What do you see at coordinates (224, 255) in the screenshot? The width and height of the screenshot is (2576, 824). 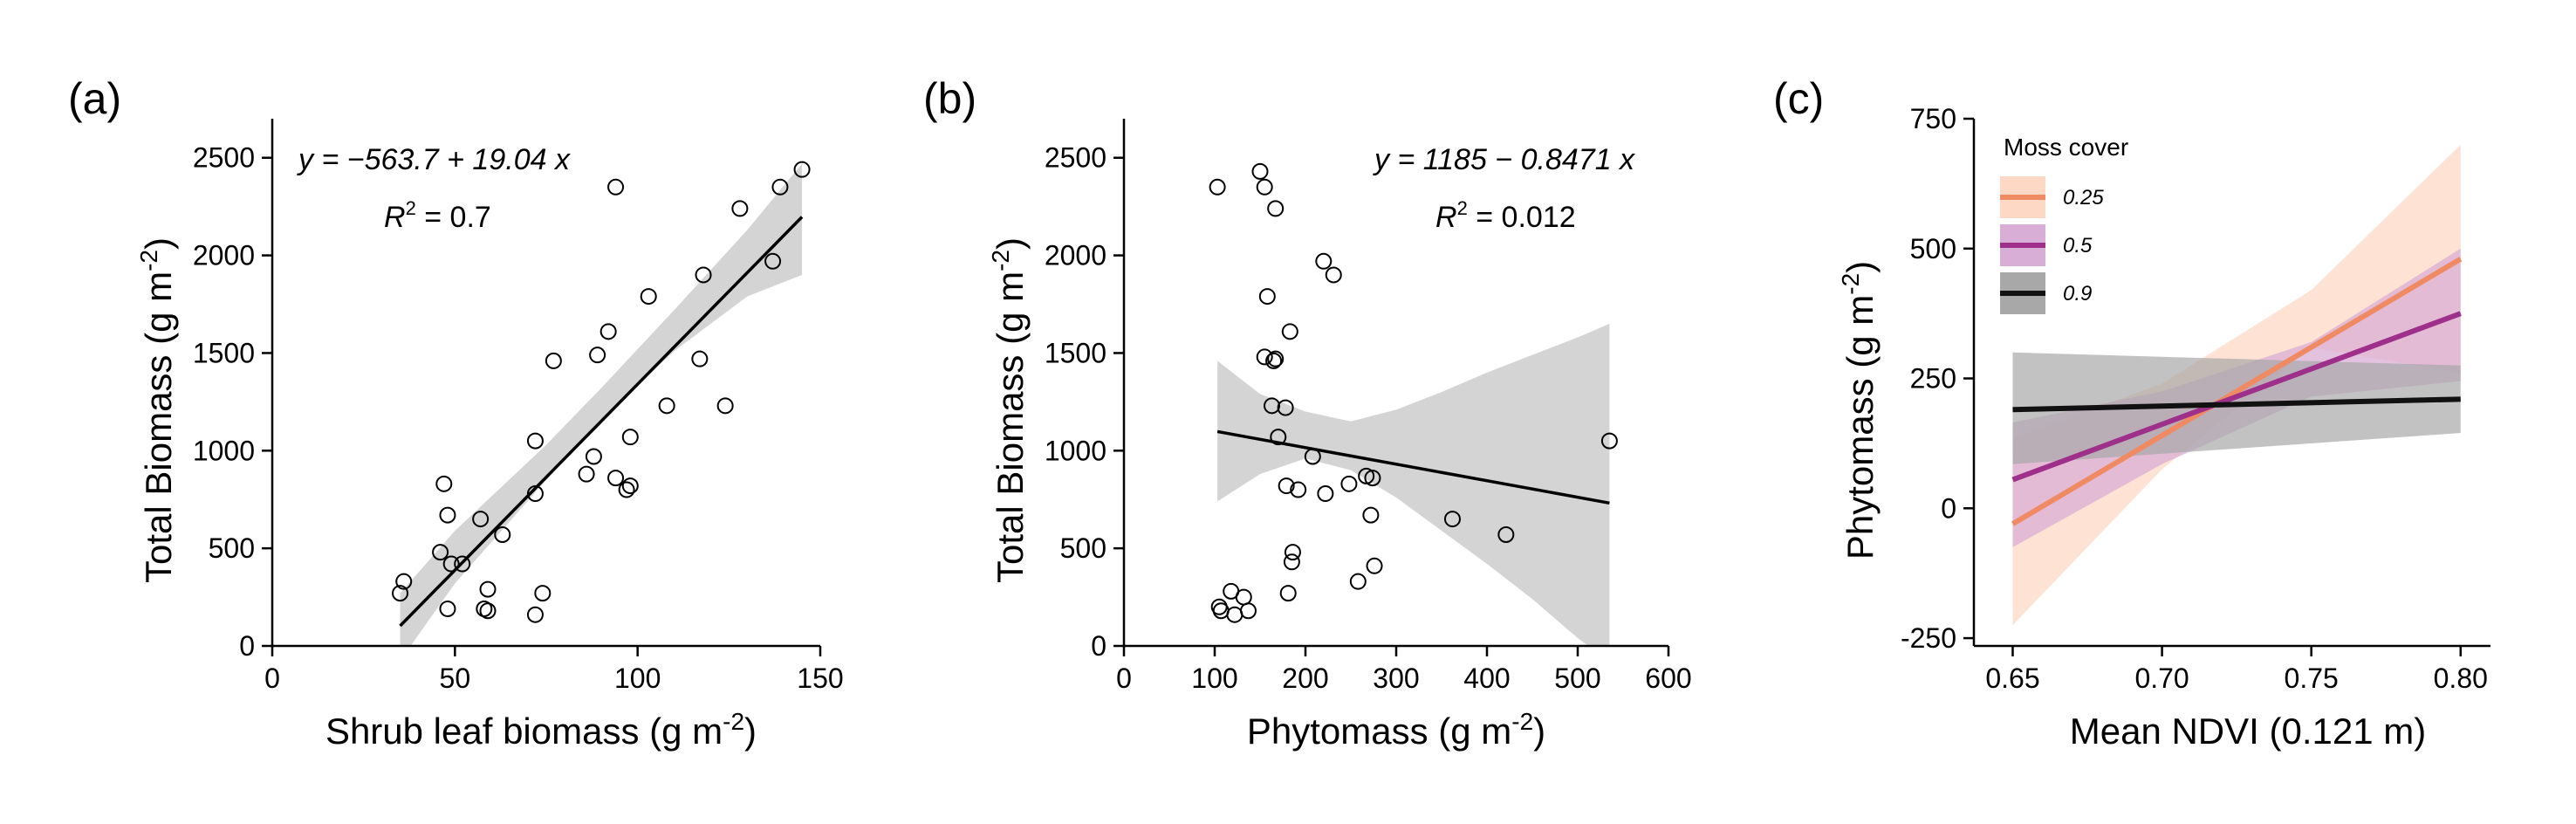 I see `panel-a-y-tick-label: 2000` at bounding box center [224, 255].